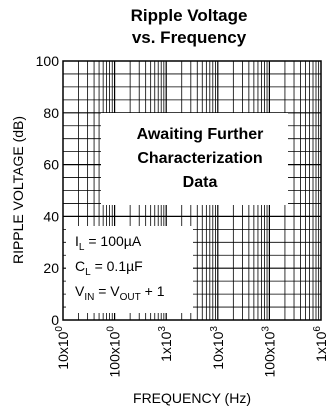 Image resolution: width=334 pixels, height=413 pixels. What do you see at coordinates (51, 268) in the screenshot?
I see `y-tick-label: 20` at bounding box center [51, 268].